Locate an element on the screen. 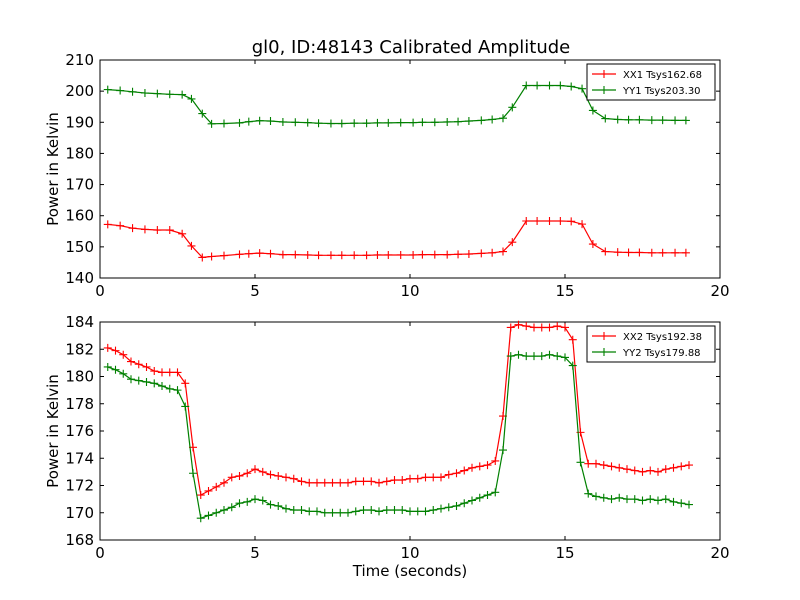  y-tick-label: 172 is located at coordinates (79, 486).